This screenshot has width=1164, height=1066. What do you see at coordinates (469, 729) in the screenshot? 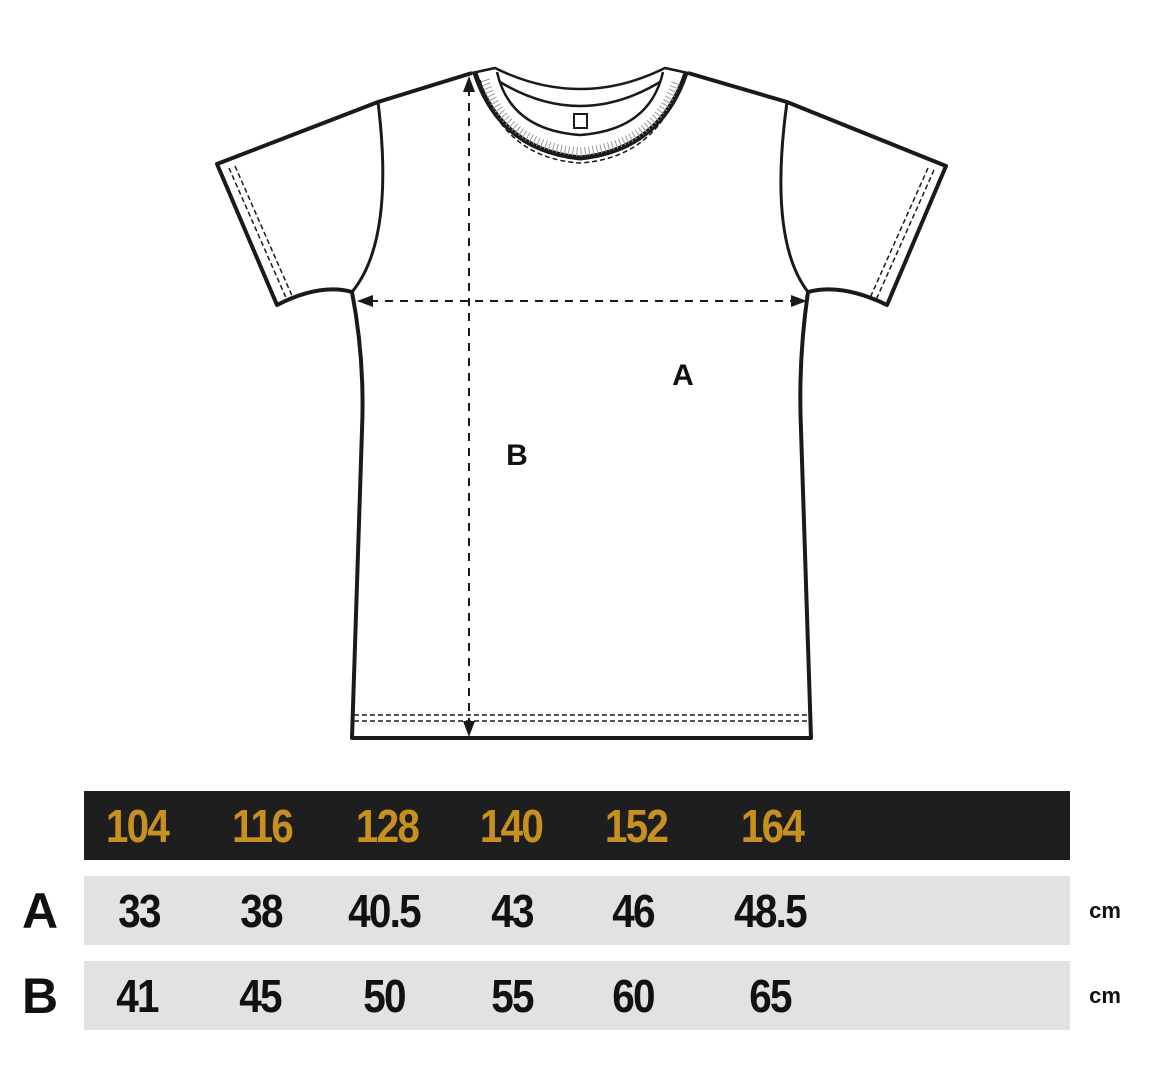
I see `arrow-down-icon` at bounding box center [469, 729].